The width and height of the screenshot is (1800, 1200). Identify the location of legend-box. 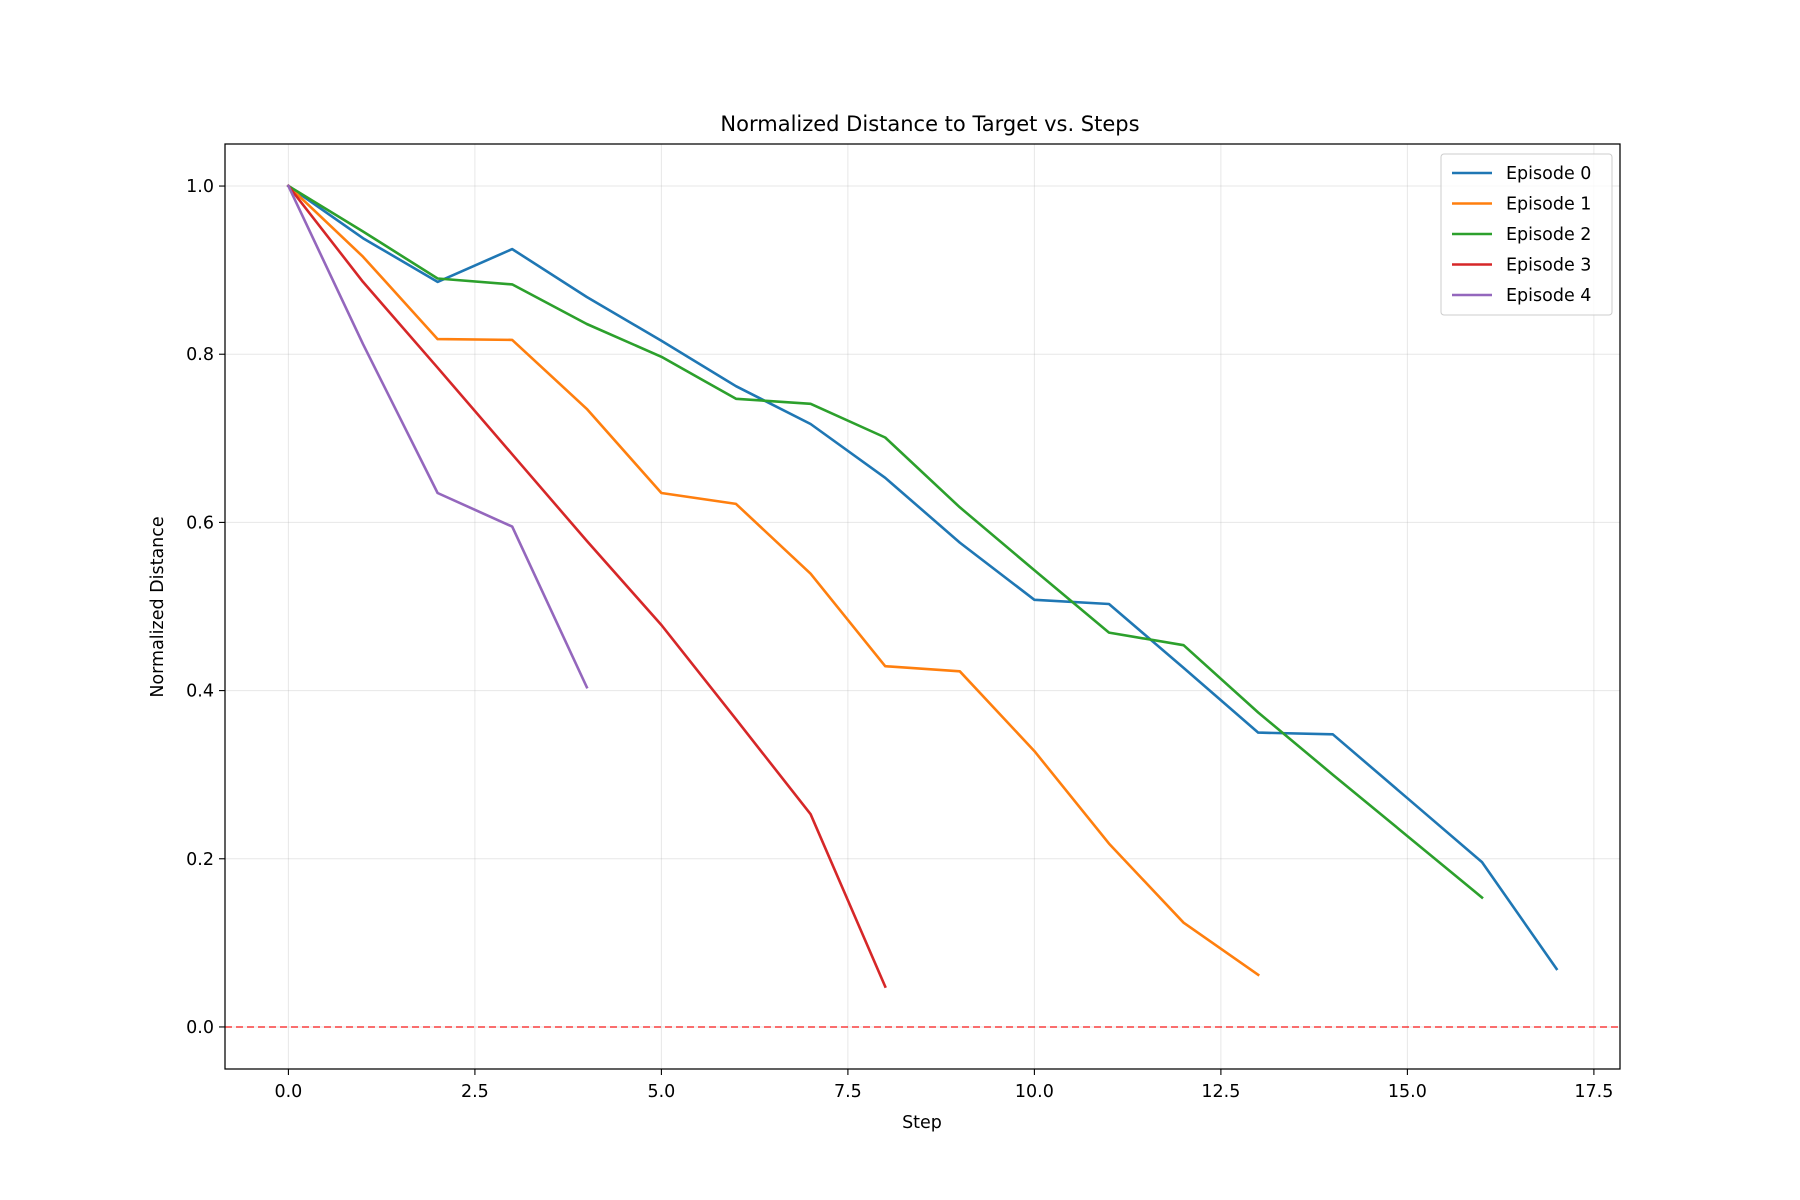
(1526, 234).